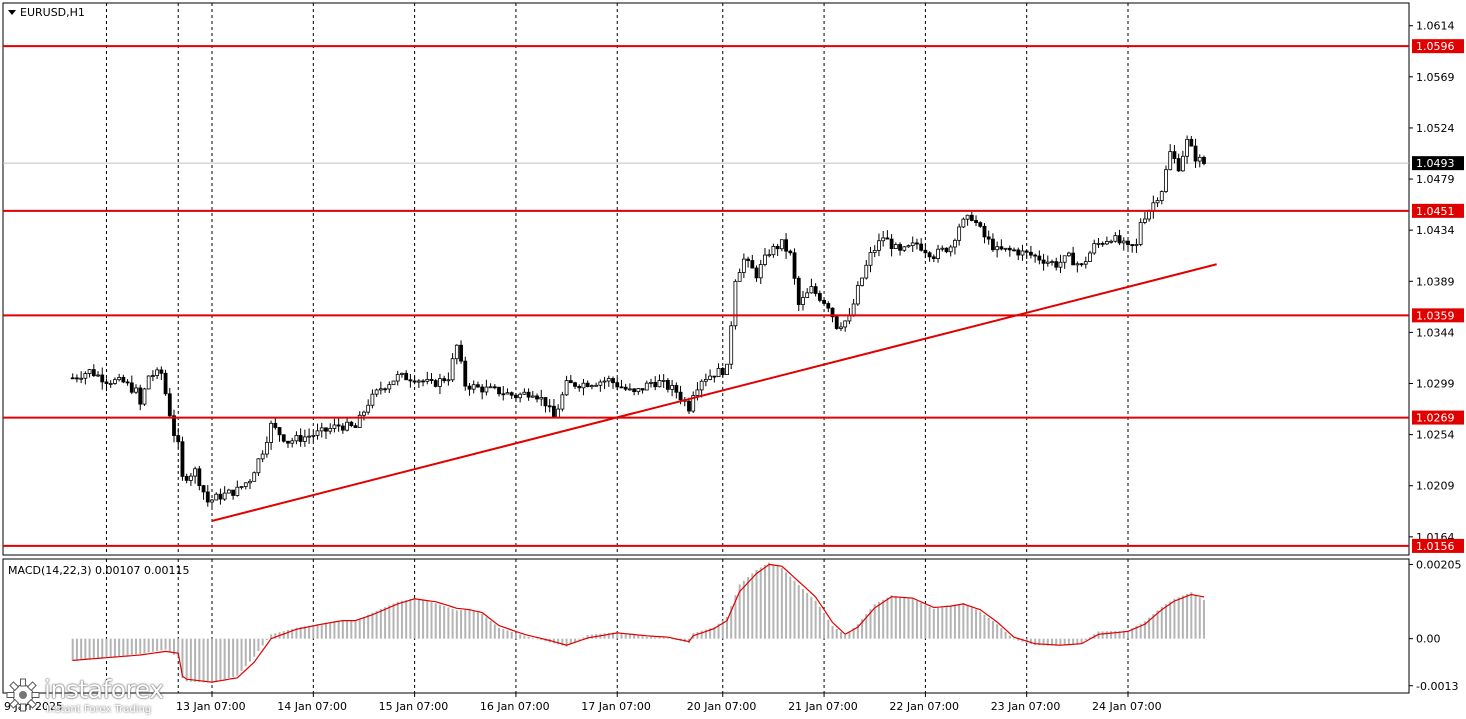  What do you see at coordinates (414, 706) in the screenshot?
I see `x-tick-label: 15 Jan 07:00` at bounding box center [414, 706].